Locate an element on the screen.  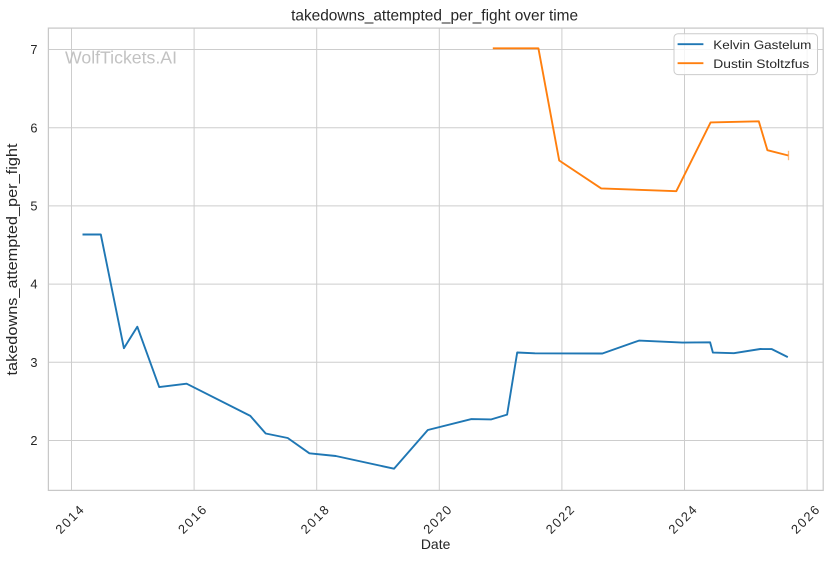
svg-text: takedowns_attempted_per_fight is located at coordinates (13, 259).